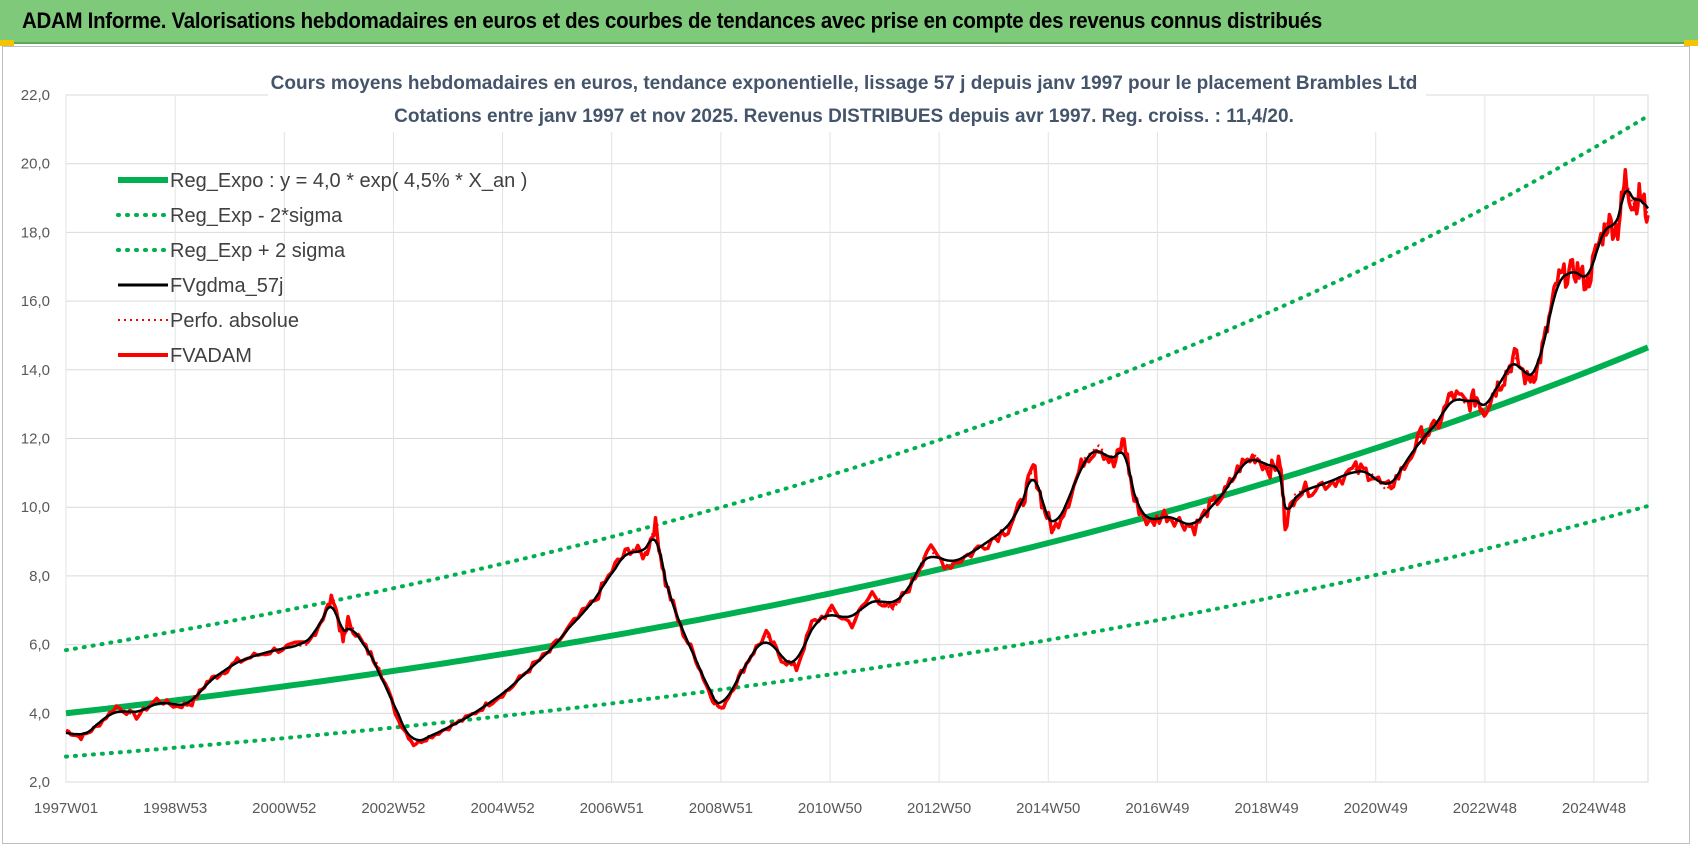 The width and height of the screenshot is (1698, 848). I want to click on corner-marker-left, so click(7, 43).